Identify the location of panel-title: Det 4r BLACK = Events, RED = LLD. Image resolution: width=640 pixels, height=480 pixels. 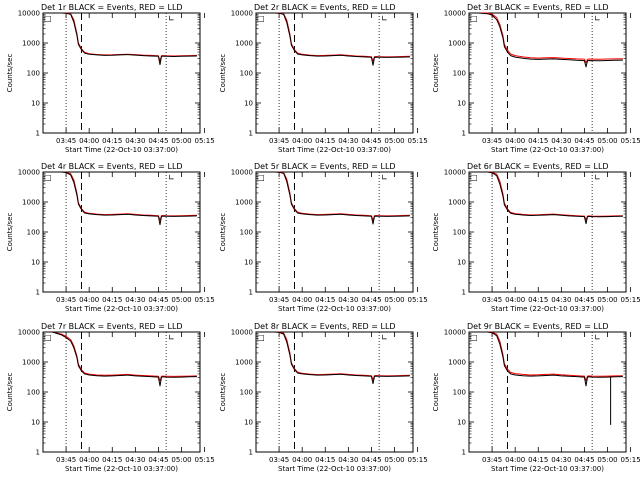
(112, 166).